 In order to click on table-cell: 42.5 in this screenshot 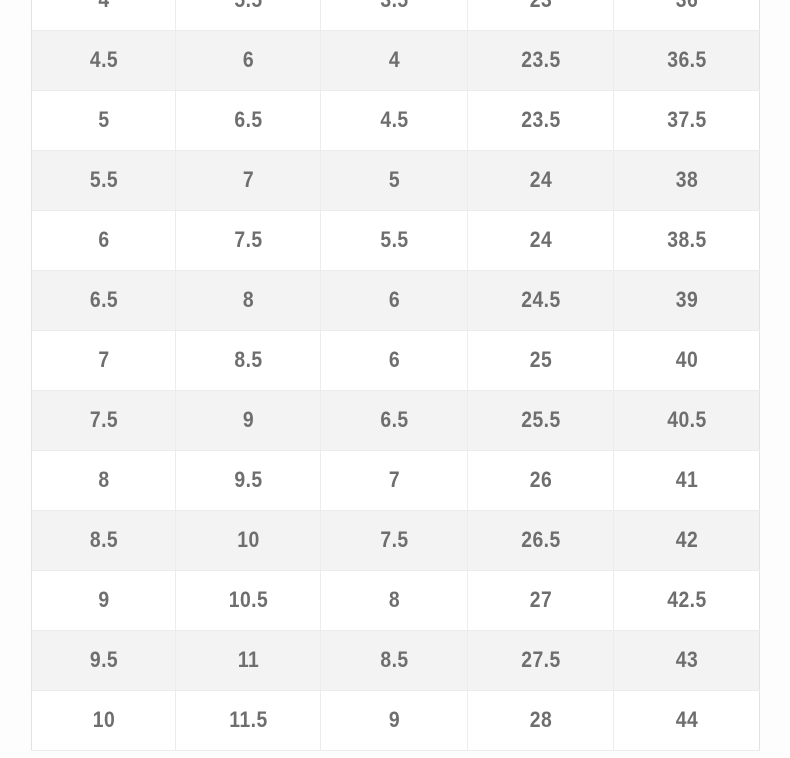, I will do `click(686, 600)`.